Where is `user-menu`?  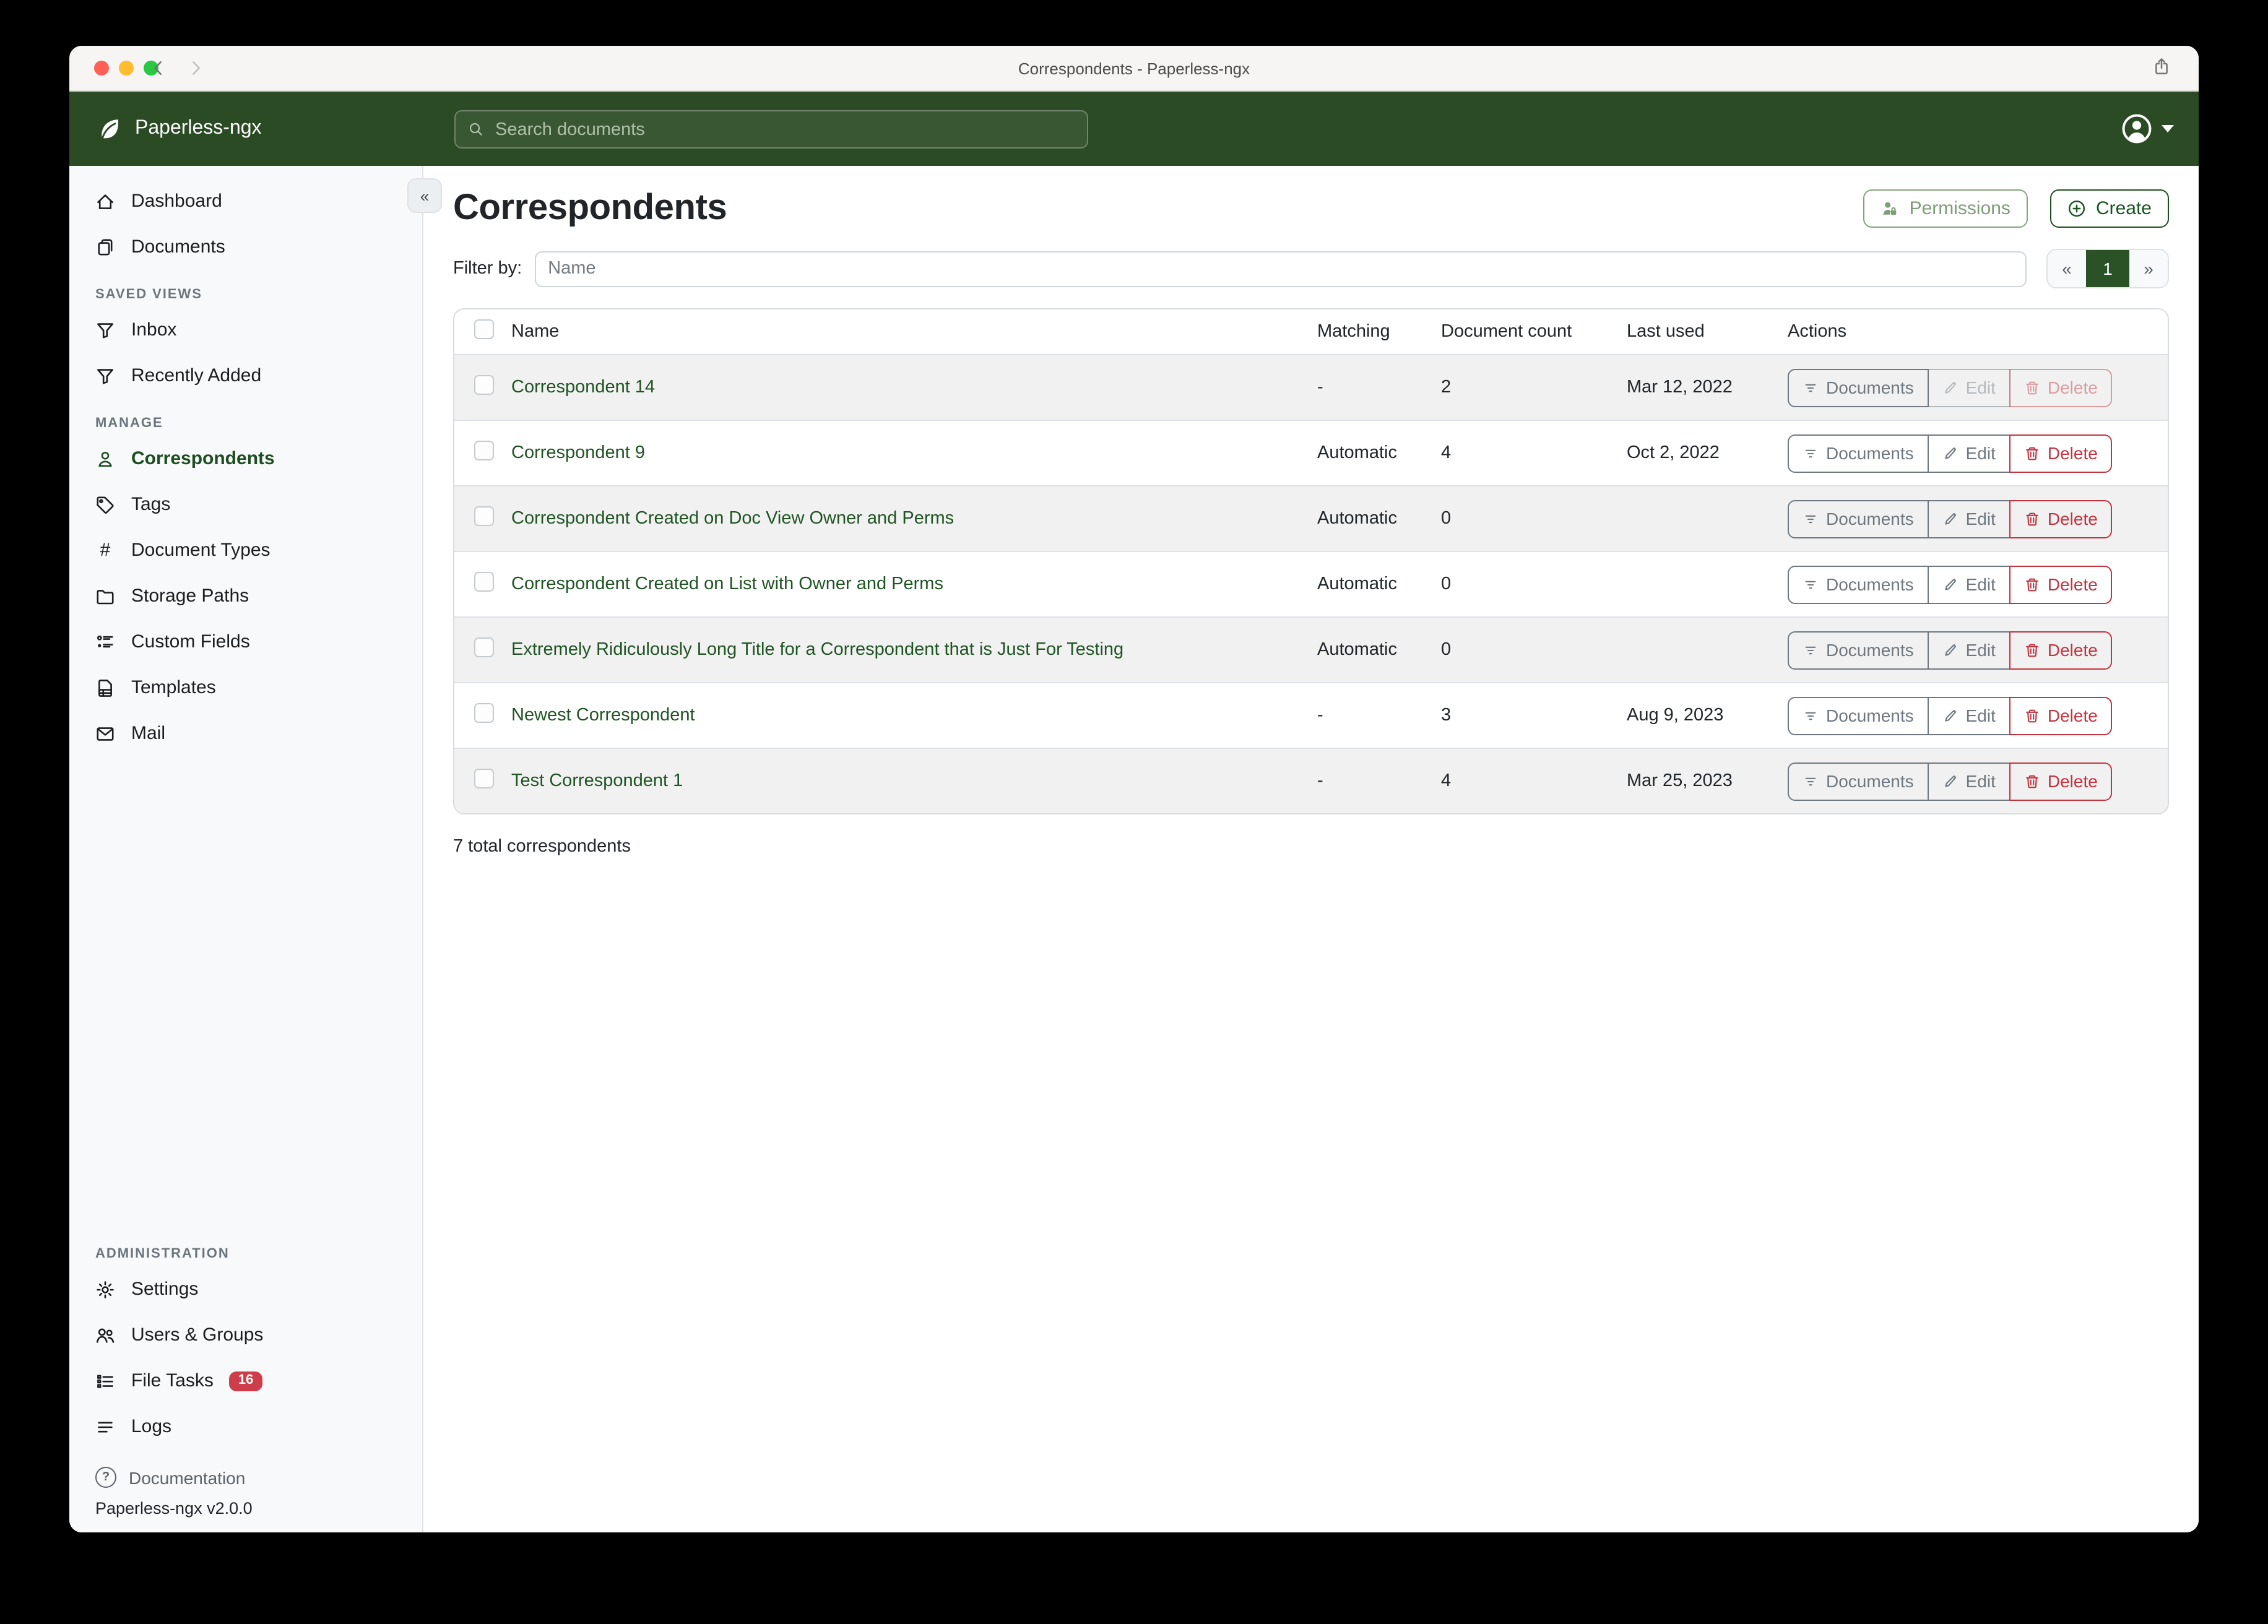
user-menu is located at coordinates (2147, 129).